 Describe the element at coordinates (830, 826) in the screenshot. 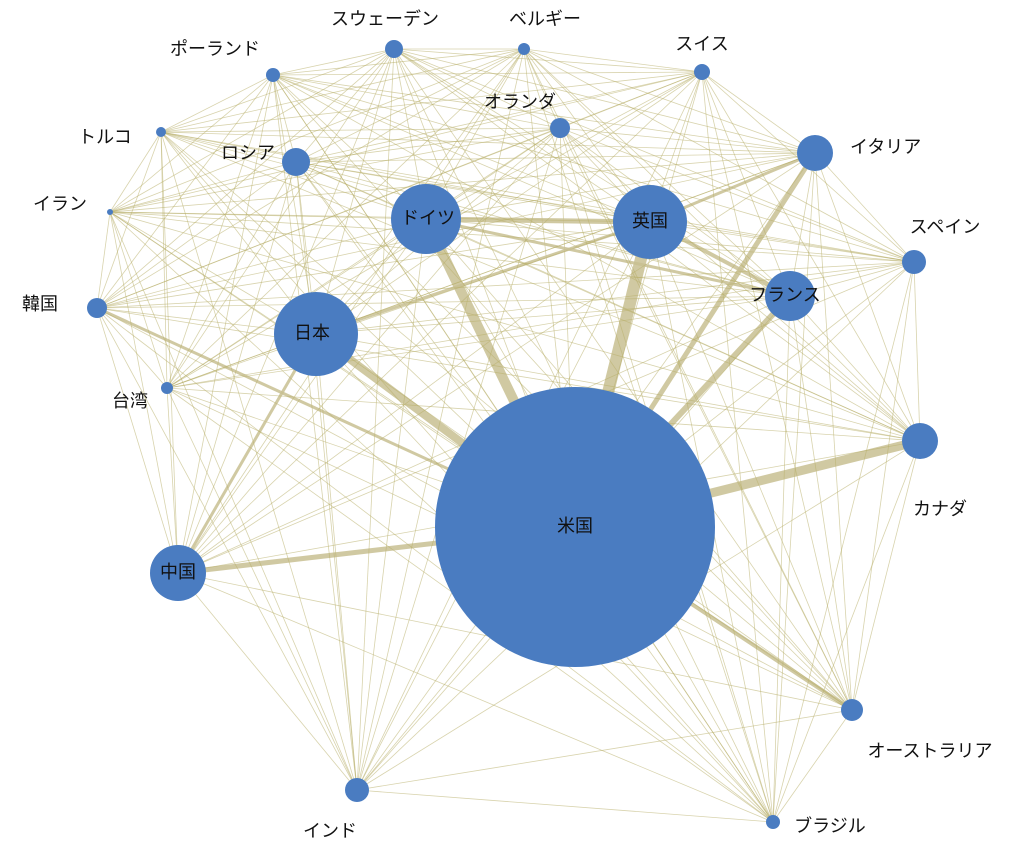

I see `node-label: ブラジル` at that location.